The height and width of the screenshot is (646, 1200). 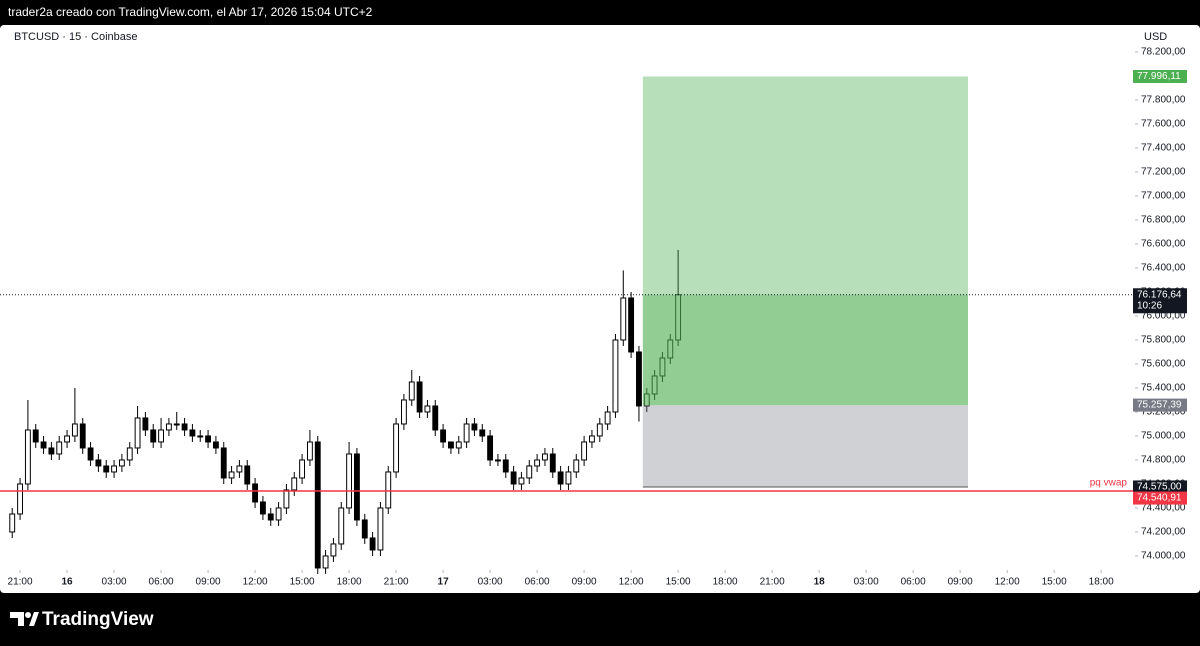 What do you see at coordinates (1155, 37) in the screenshot?
I see `currency-label: USD` at bounding box center [1155, 37].